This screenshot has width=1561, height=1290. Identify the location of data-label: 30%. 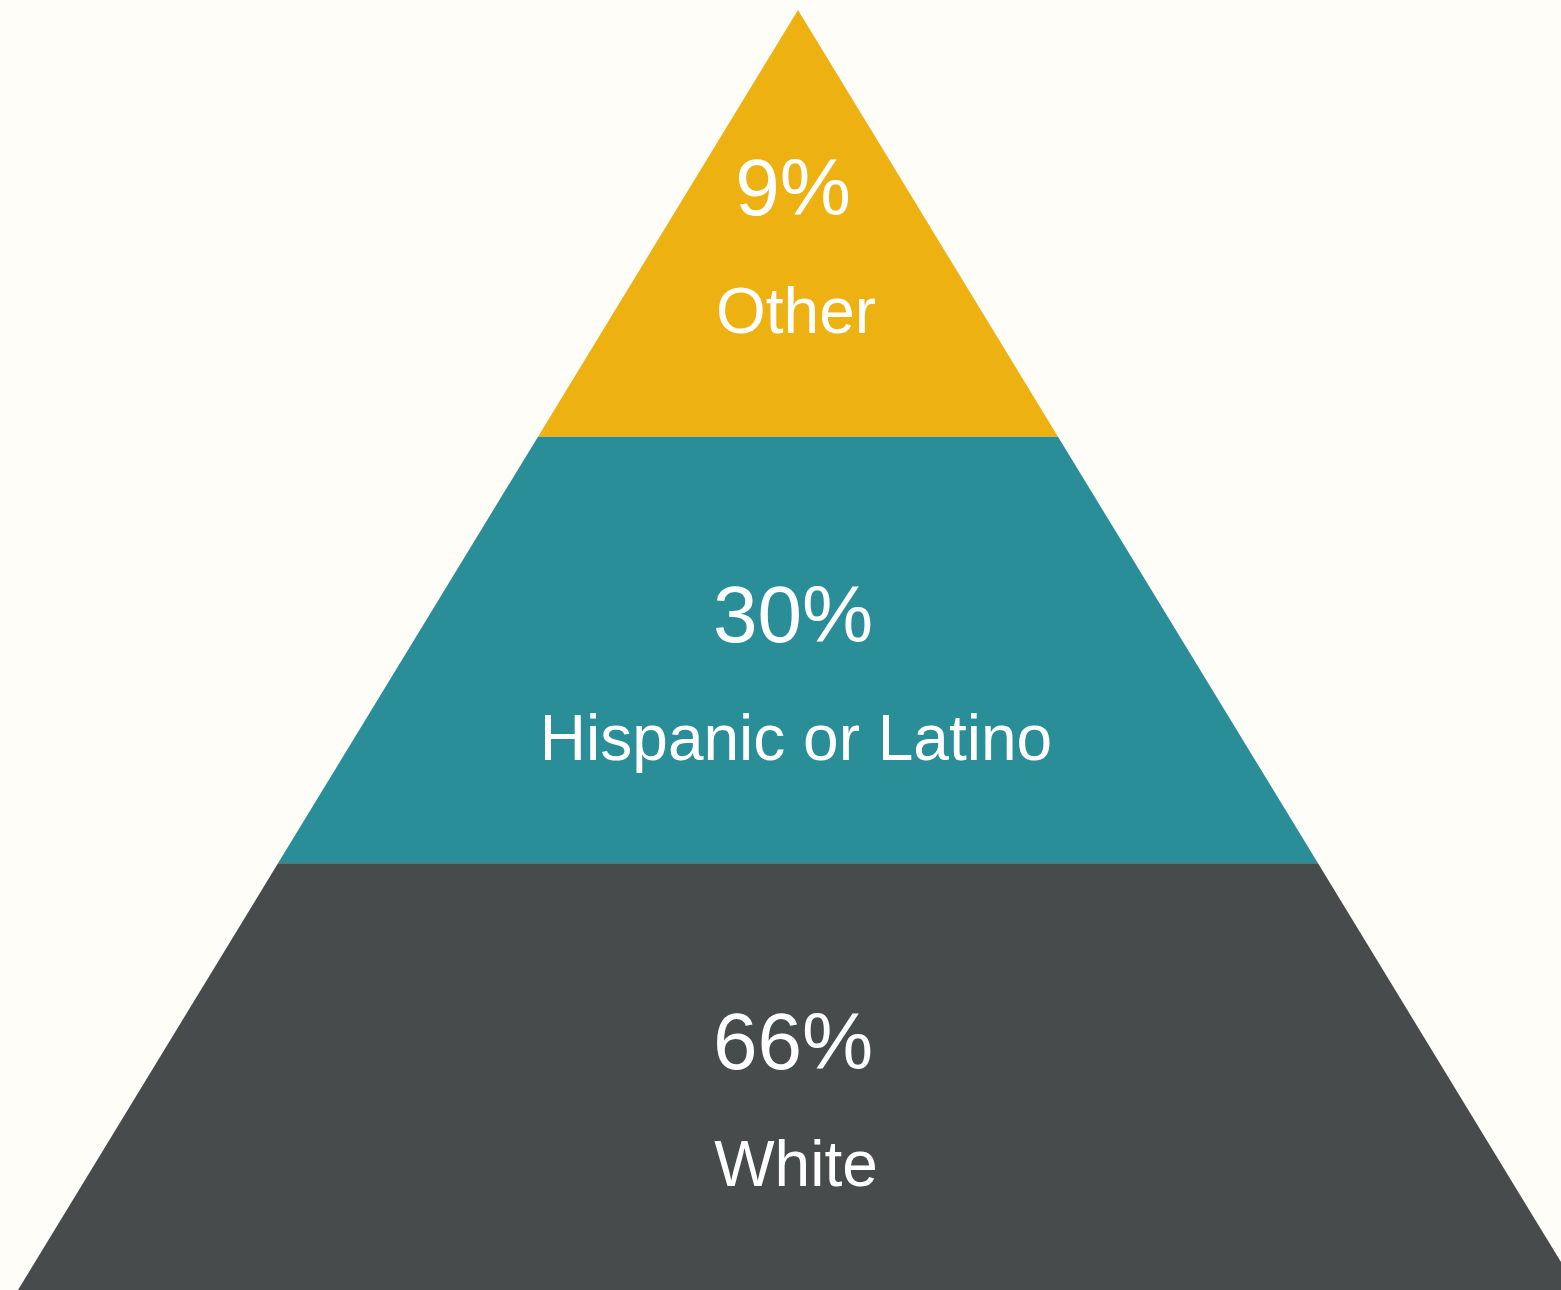
(793, 615).